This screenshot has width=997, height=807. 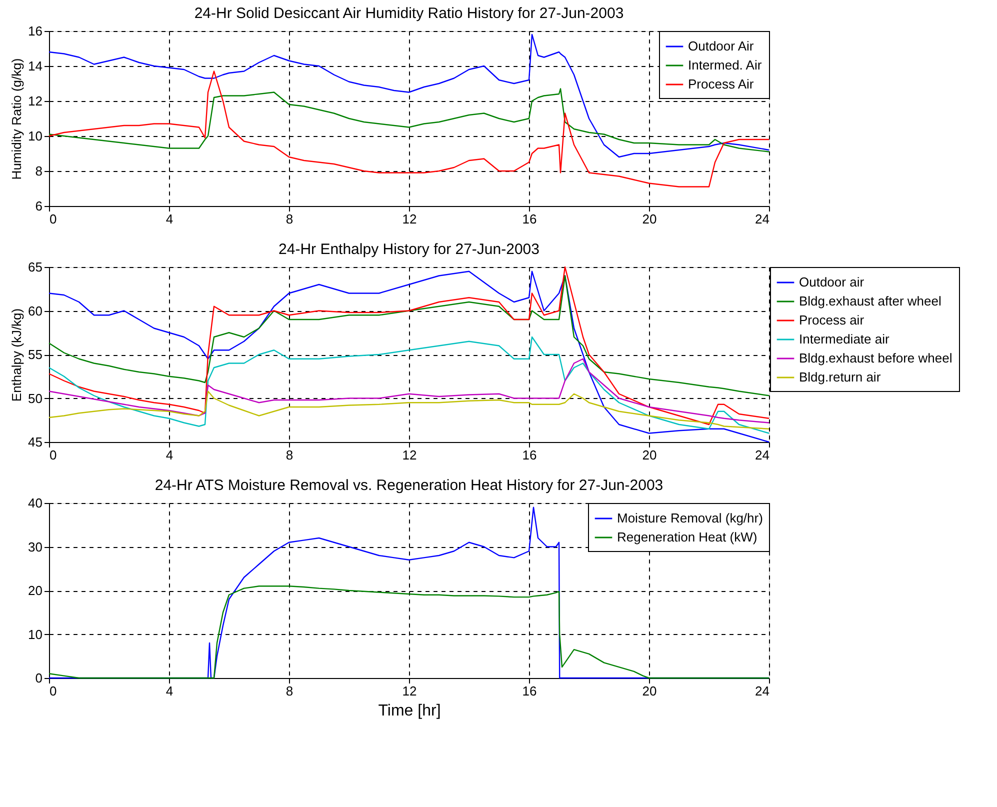 I want to click on y-tick-label: 16, so click(x=35, y=31).